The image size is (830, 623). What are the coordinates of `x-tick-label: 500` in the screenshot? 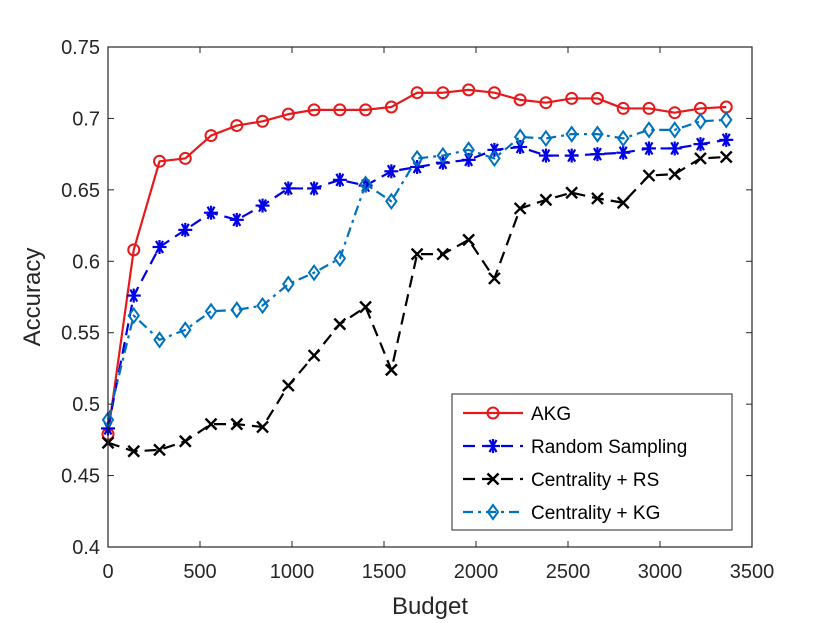 It's located at (199, 572).